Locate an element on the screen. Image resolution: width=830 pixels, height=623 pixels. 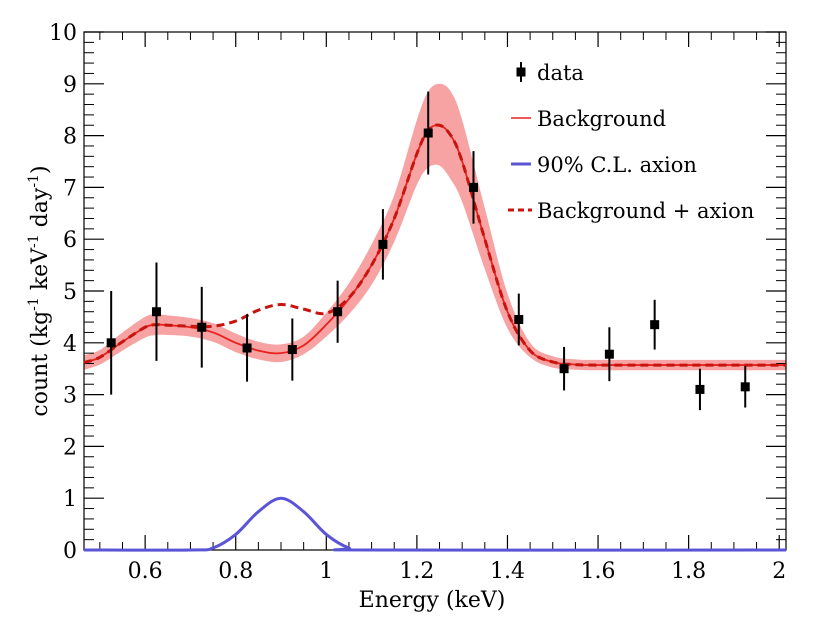
legend-label-axion: 90% C.L. axion is located at coordinates (617, 165).